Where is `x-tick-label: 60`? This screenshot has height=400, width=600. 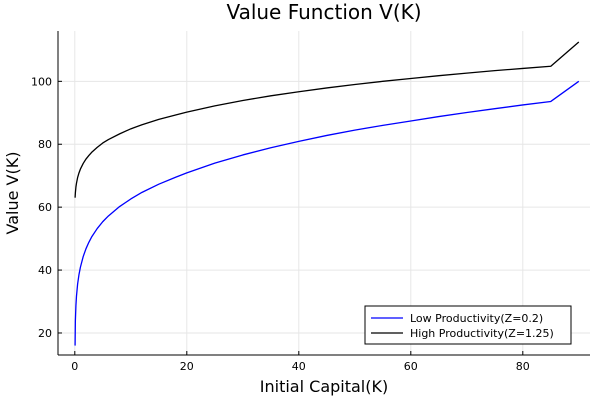
x-tick-label: 60 is located at coordinates (411, 366).